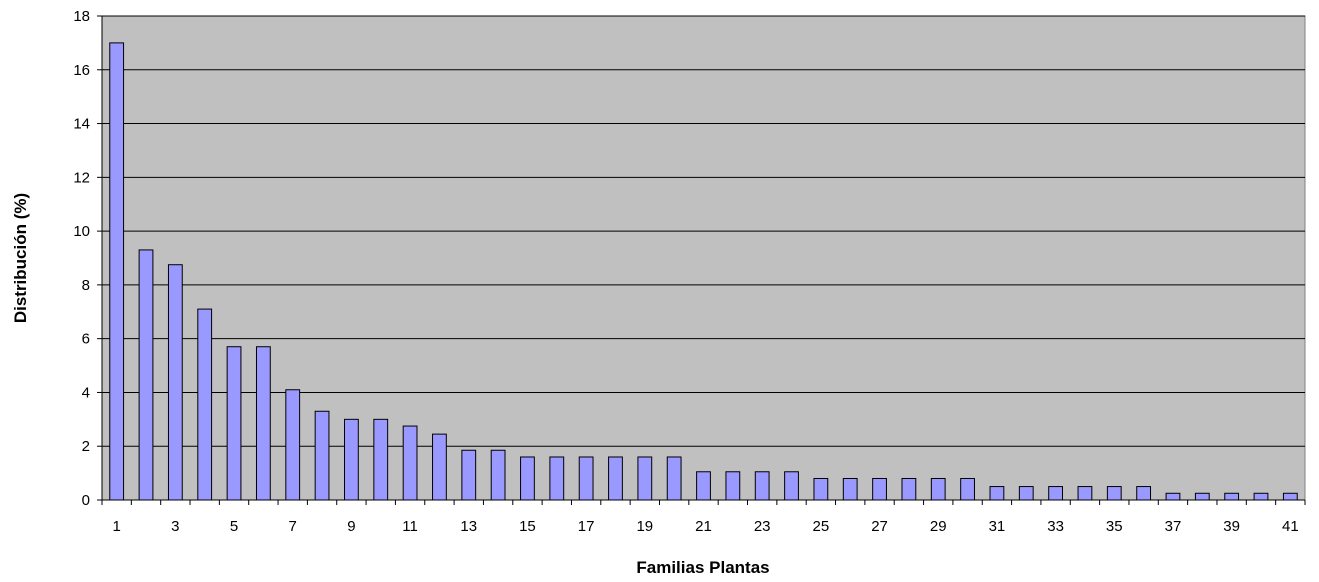 Image resolution: width=1319 pixels, height=582 pixels. I want to click on x-tick-label: 21, so click(703, 526).